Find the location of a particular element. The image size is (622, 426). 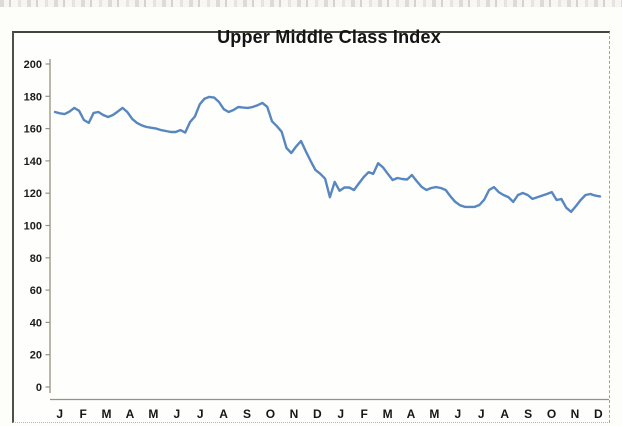

y-axis: 0 20 40 60 80 100 120 140 160 180 200 is located at coordinates (37, 226).